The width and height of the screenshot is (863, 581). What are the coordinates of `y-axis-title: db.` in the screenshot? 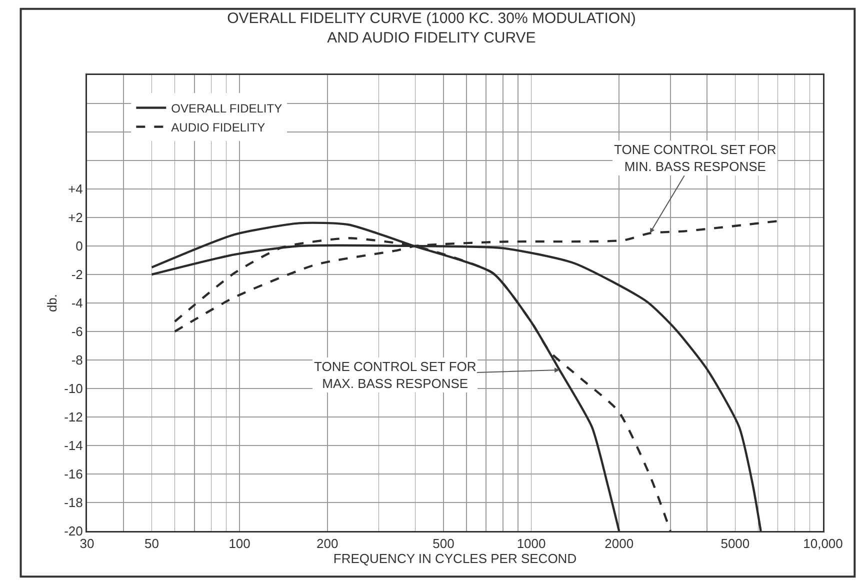 It's located at (52, 303).